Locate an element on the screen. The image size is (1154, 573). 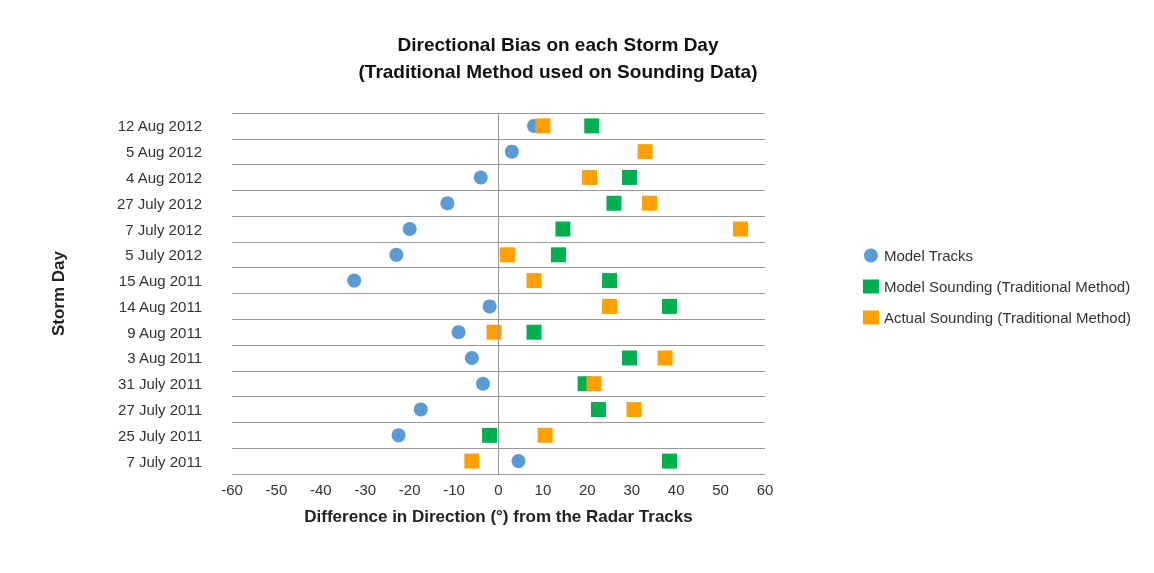
x-tick-label: -10 is located at coordinates (454, 489).